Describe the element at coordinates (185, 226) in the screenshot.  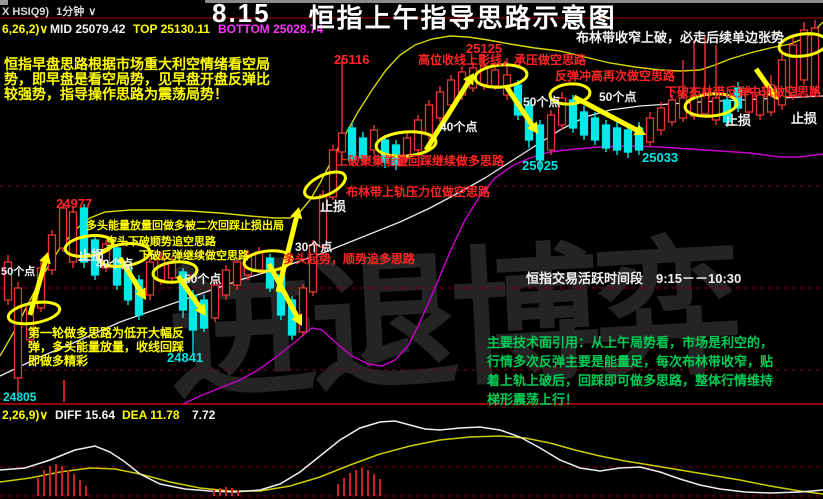
I see `chart-annotation: 多头能量放量回做多被二次回踩止损出局` at that location.